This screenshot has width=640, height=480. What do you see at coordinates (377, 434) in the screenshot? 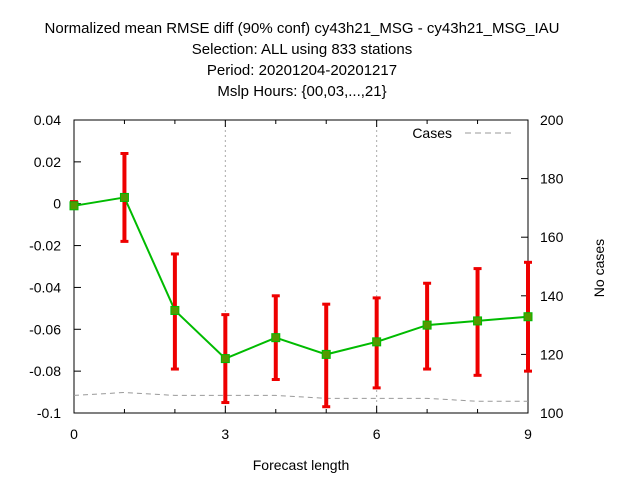
I see `x-tick-label: 6` at bounding box center [377, 434].